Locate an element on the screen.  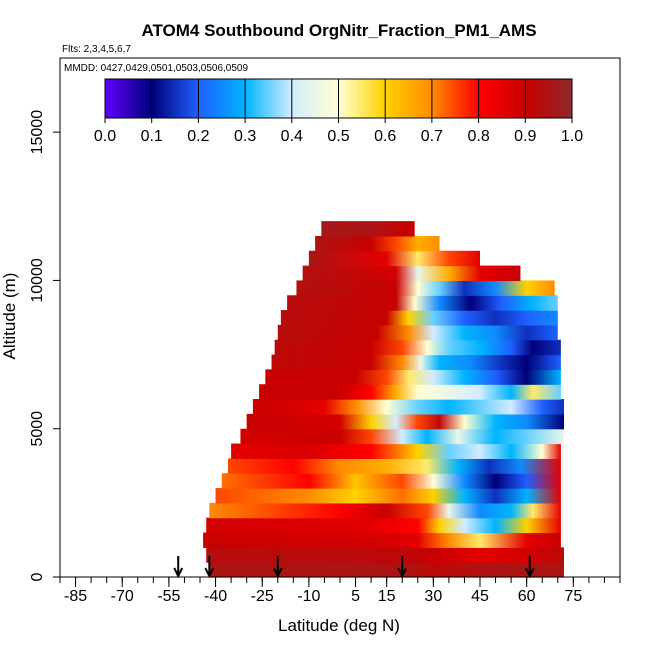
x-tick-label: -70 is located at coordinates (122, 596).